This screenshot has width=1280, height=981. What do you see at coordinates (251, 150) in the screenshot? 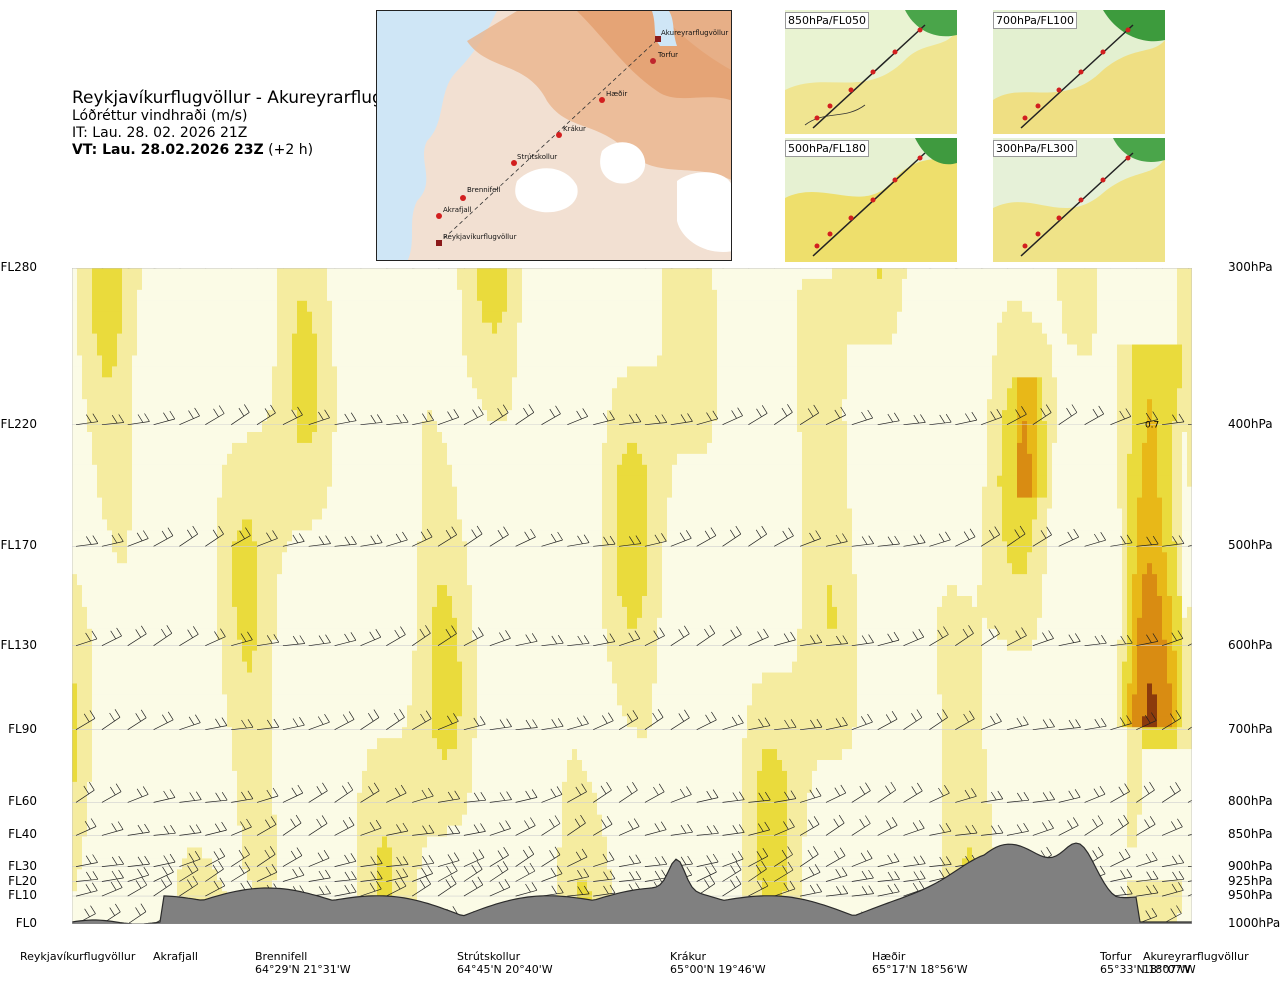
I see `valid-time: VT: Lau. 28.02.2026 23Z (+2 h)` at bounding box center [251, 150].